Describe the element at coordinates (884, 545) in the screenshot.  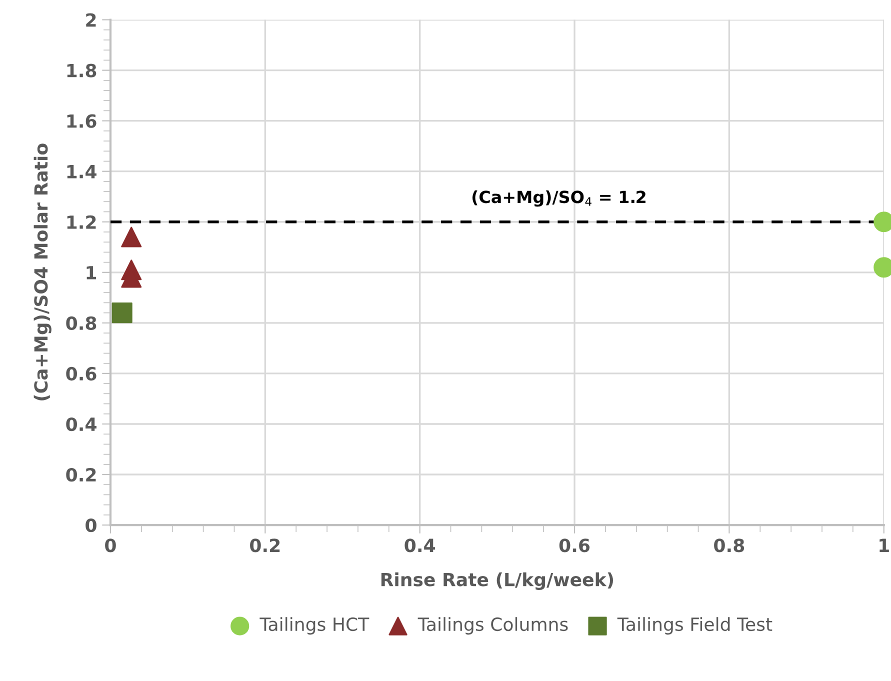
I see `x-tick-label: 1` at that location.